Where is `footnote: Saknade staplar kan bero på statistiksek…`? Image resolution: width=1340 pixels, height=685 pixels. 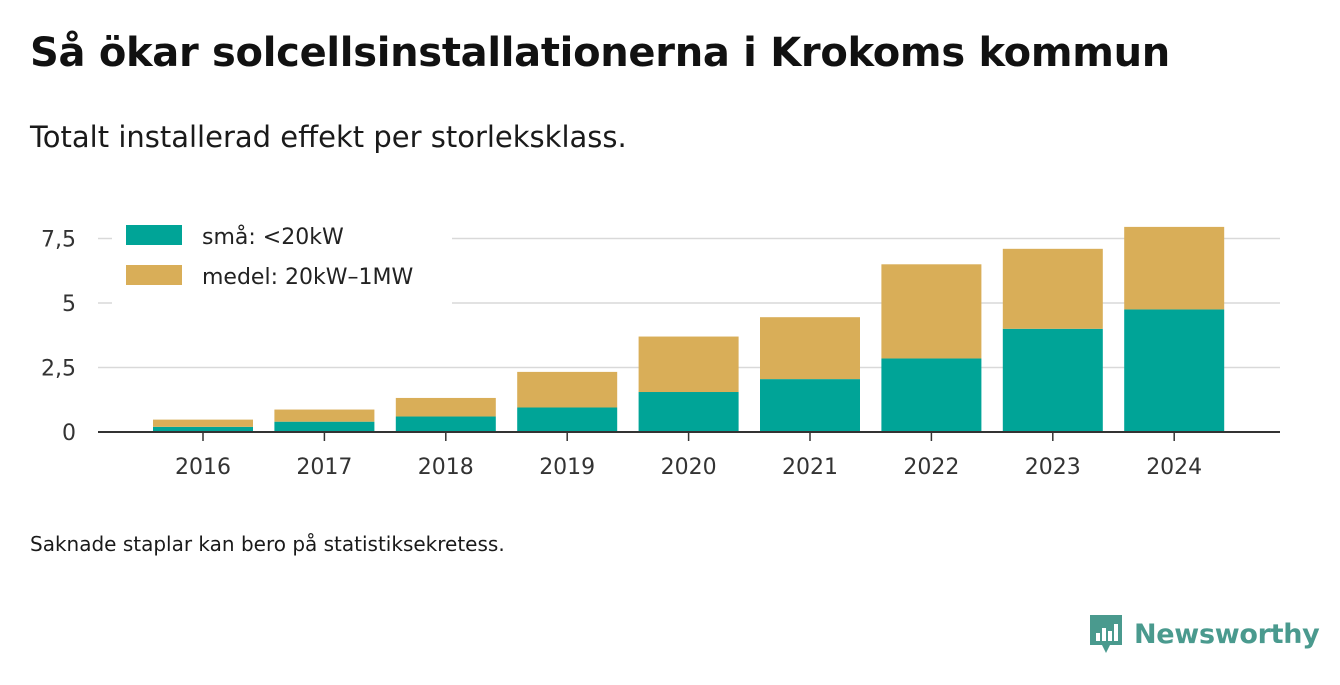
footnote: Saknade staplar kan bero på statistiksek… is located at coordinates (267, 544).